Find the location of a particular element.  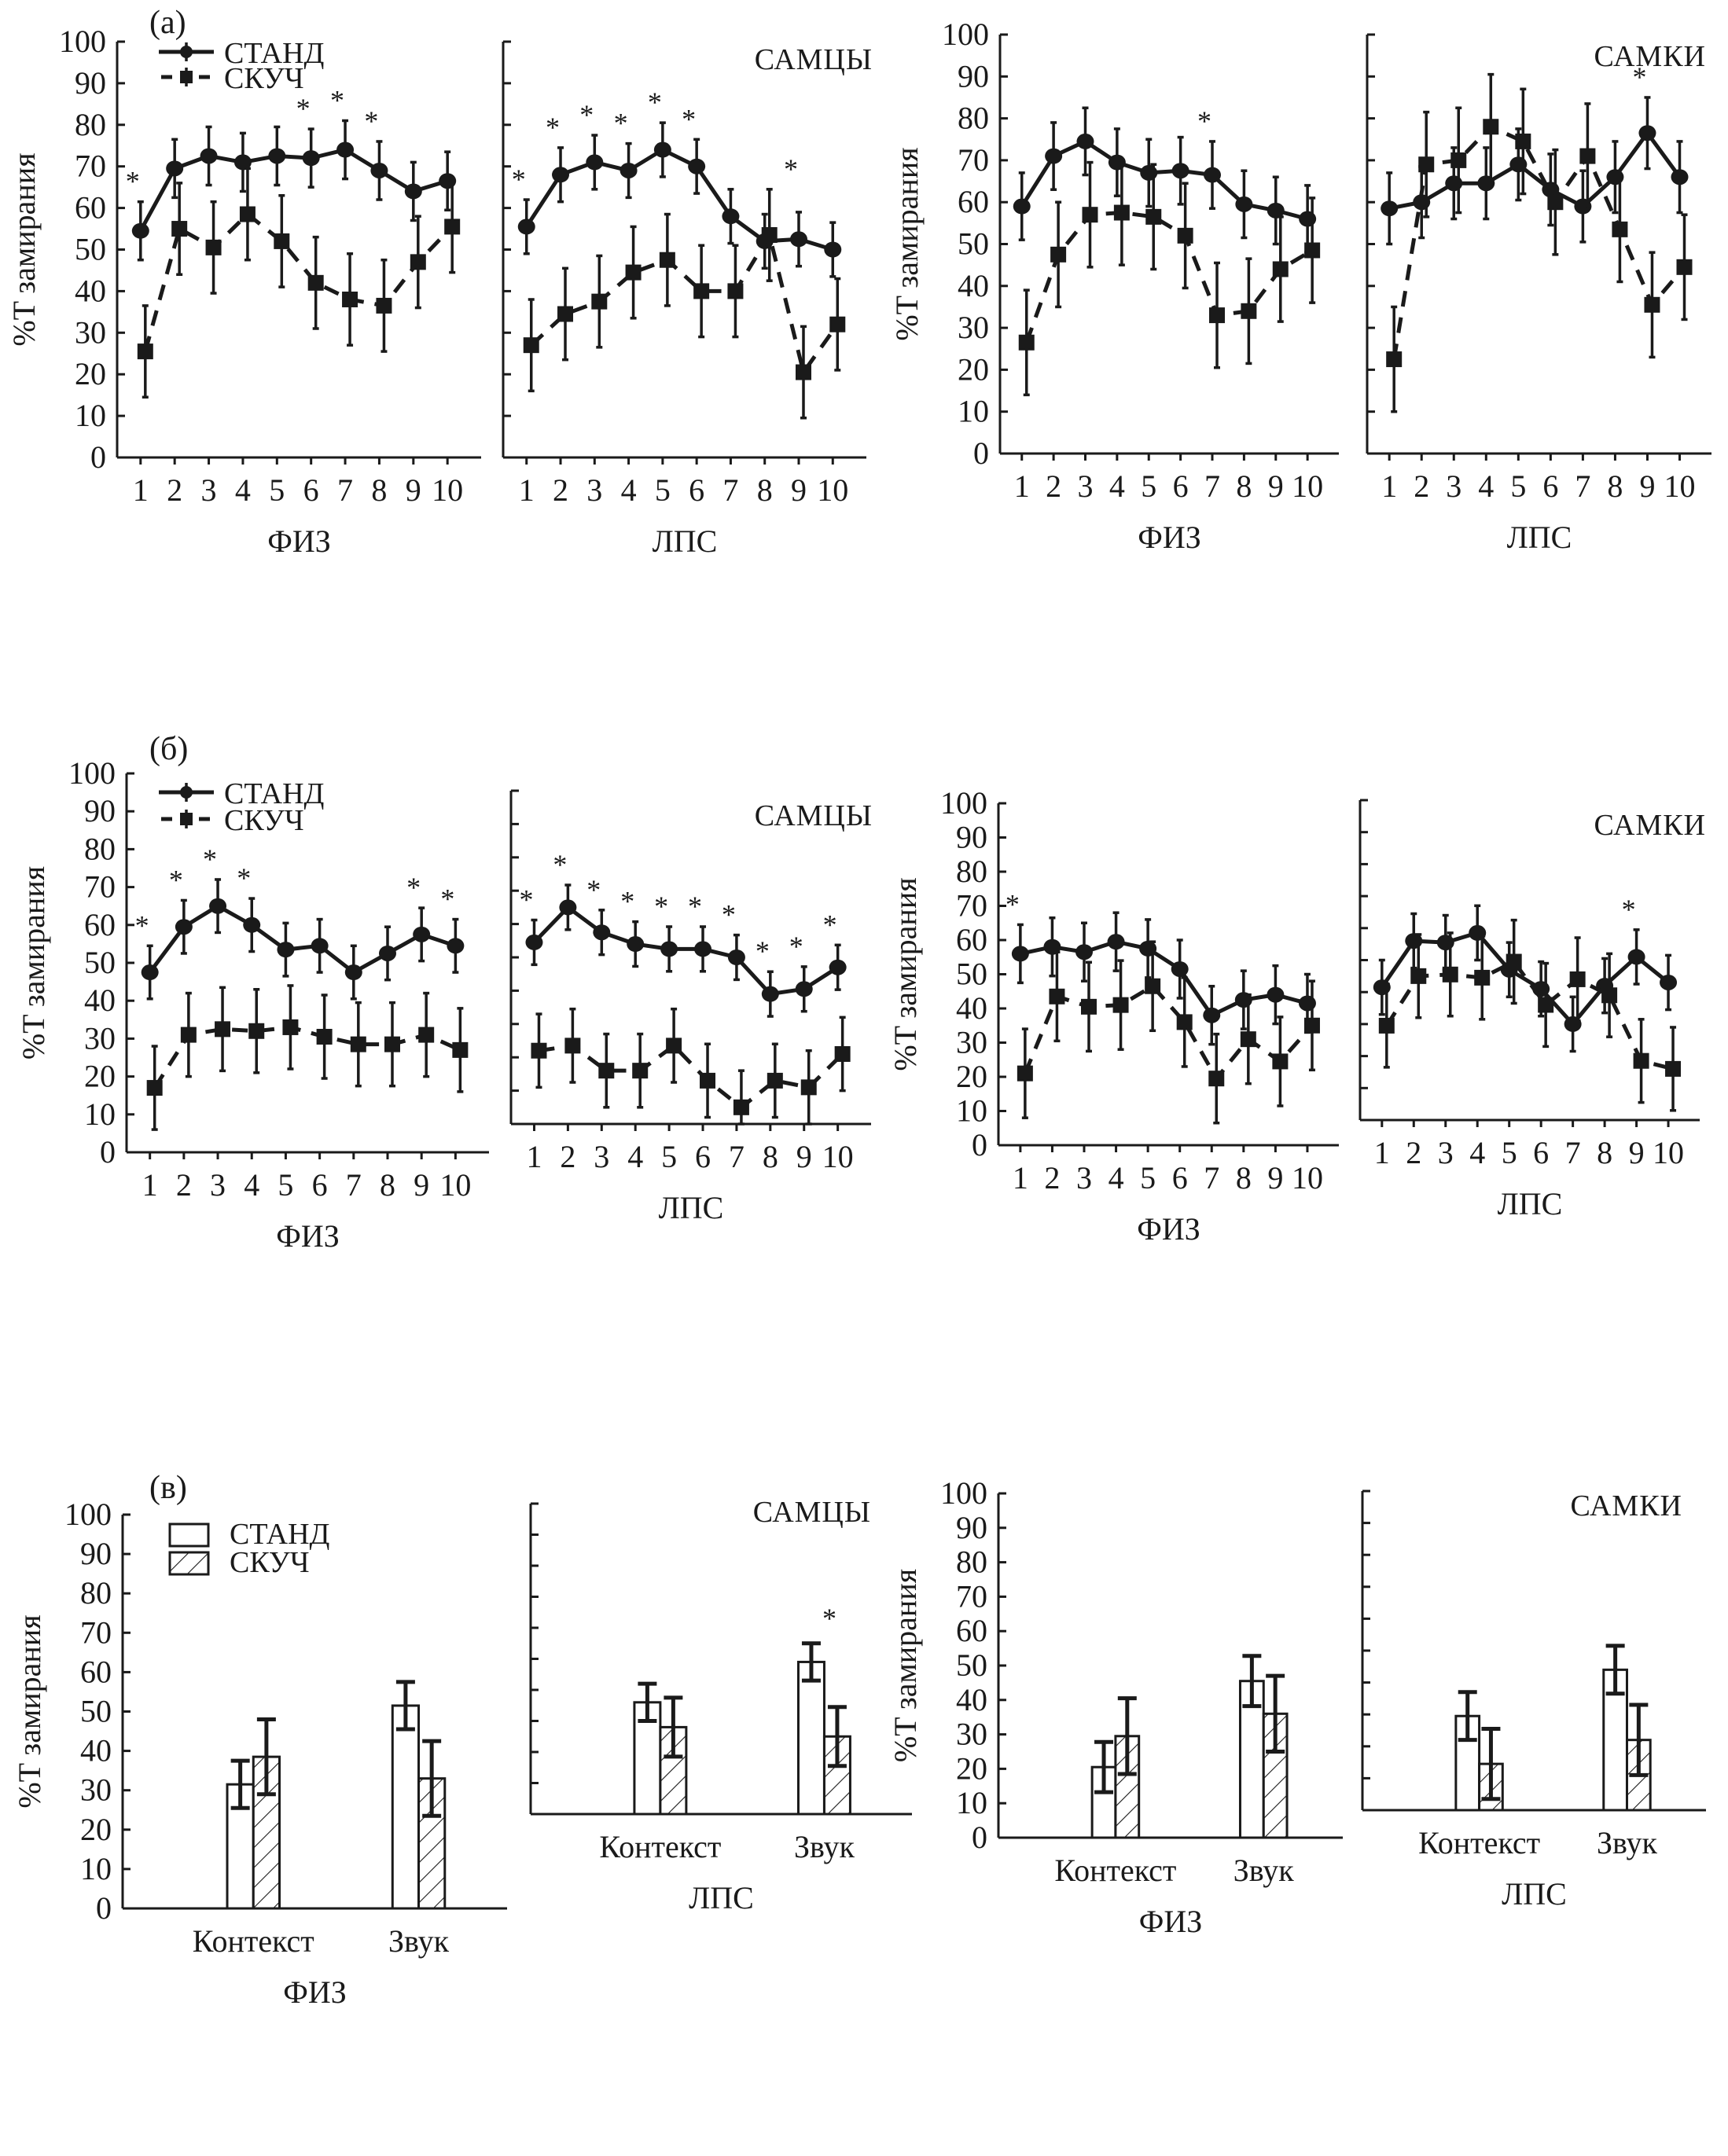

legend-label-stand: СТАНД is located at coordinates (274, 793).